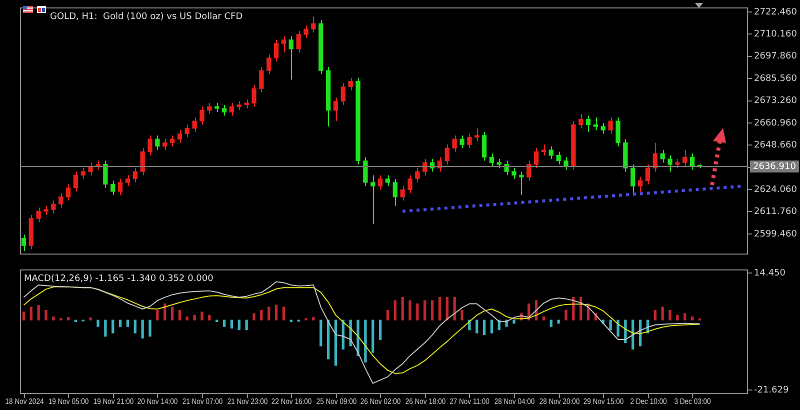 Image resolution: width=800 pixels, height=410 pixels. I want to click on text: GOLD, H1: Gold (100 oz) vs US Dollar CFD, so click(146, 17).